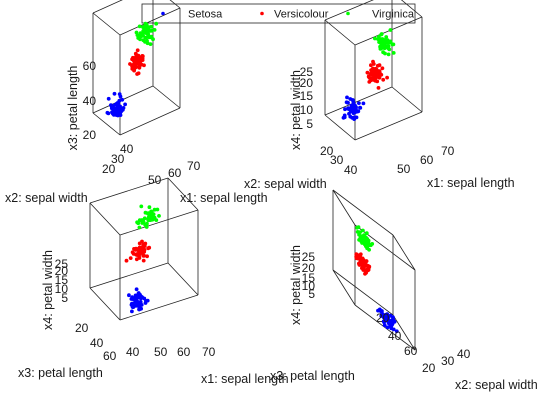 This screenshot has height=420, width=560. I want to click on x-tick-label: 70, so click(209, 352).